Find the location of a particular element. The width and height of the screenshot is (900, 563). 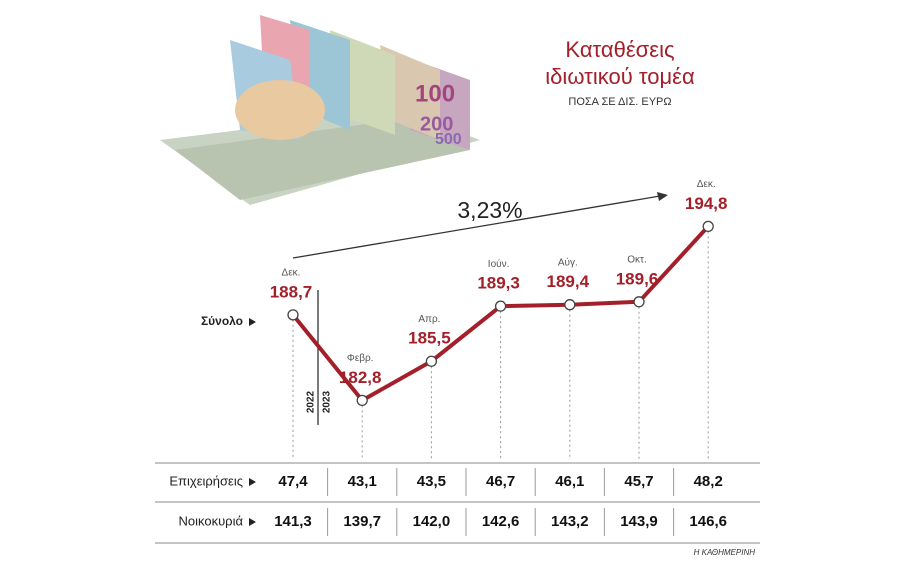

table-cell: 143,2 is located at coordinates (570, 521).